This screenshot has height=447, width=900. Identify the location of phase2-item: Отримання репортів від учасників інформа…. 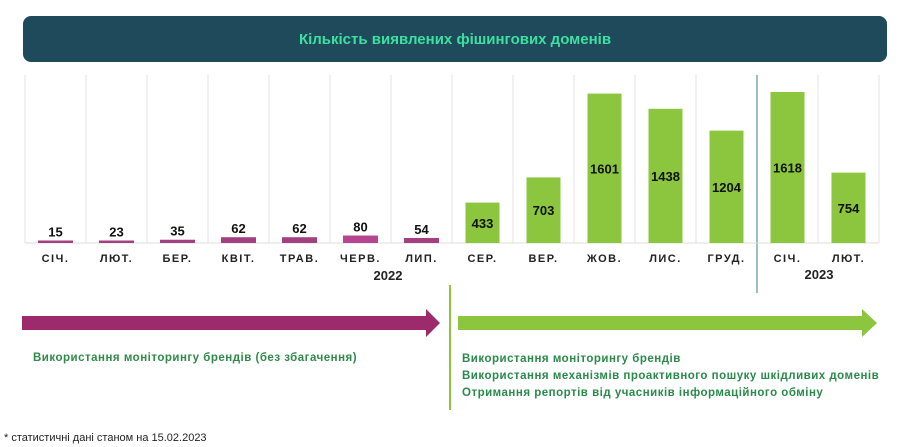
(643, 393).